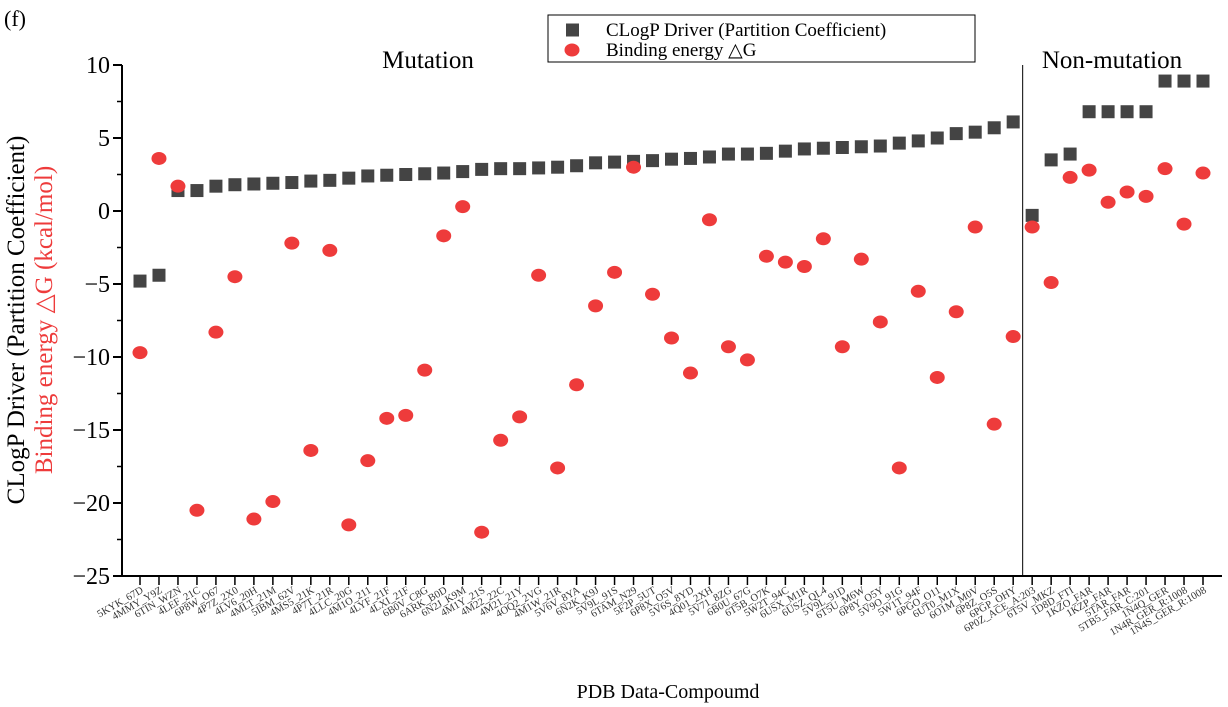 The image size is (1228, 707). Describe the element at coordinates (104, 139) in the screenshot. I see `y-tick-label: 5` at that location.